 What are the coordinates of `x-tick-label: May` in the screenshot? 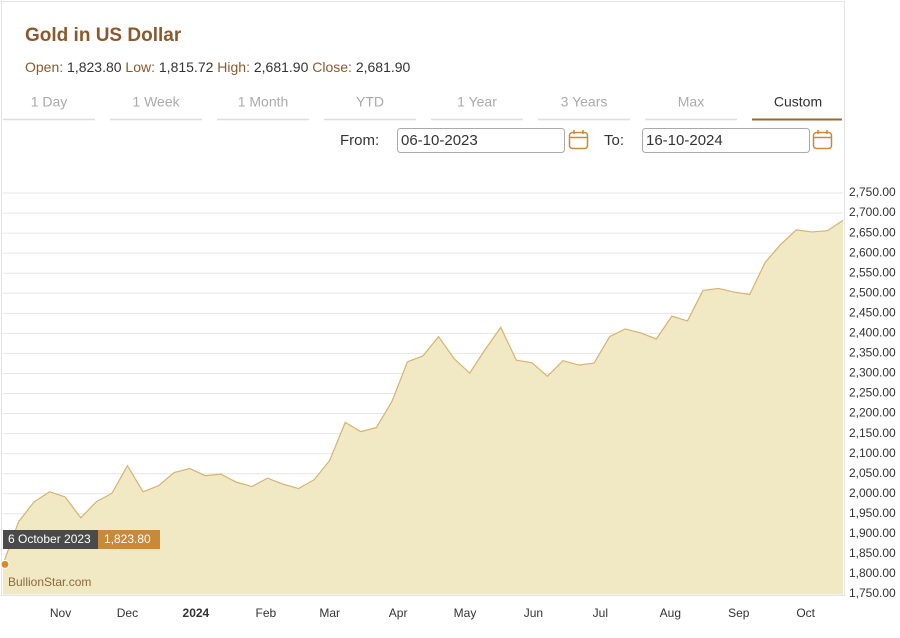 It's located at (465, 613).